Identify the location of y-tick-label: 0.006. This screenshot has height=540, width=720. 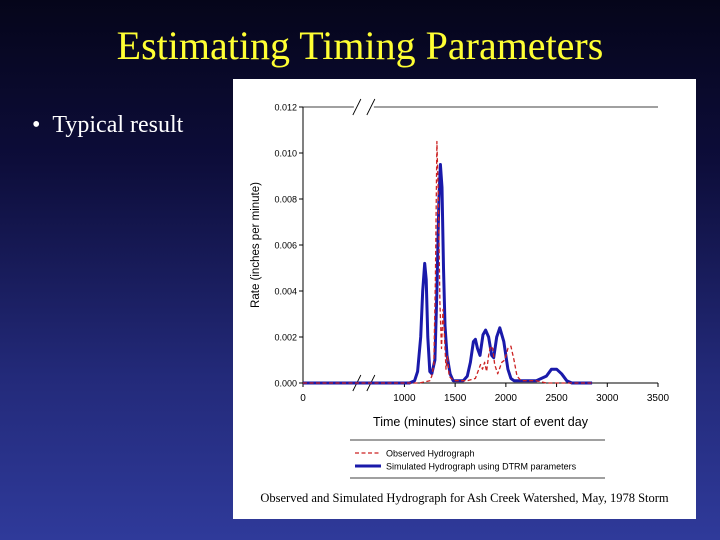
(285, 246).